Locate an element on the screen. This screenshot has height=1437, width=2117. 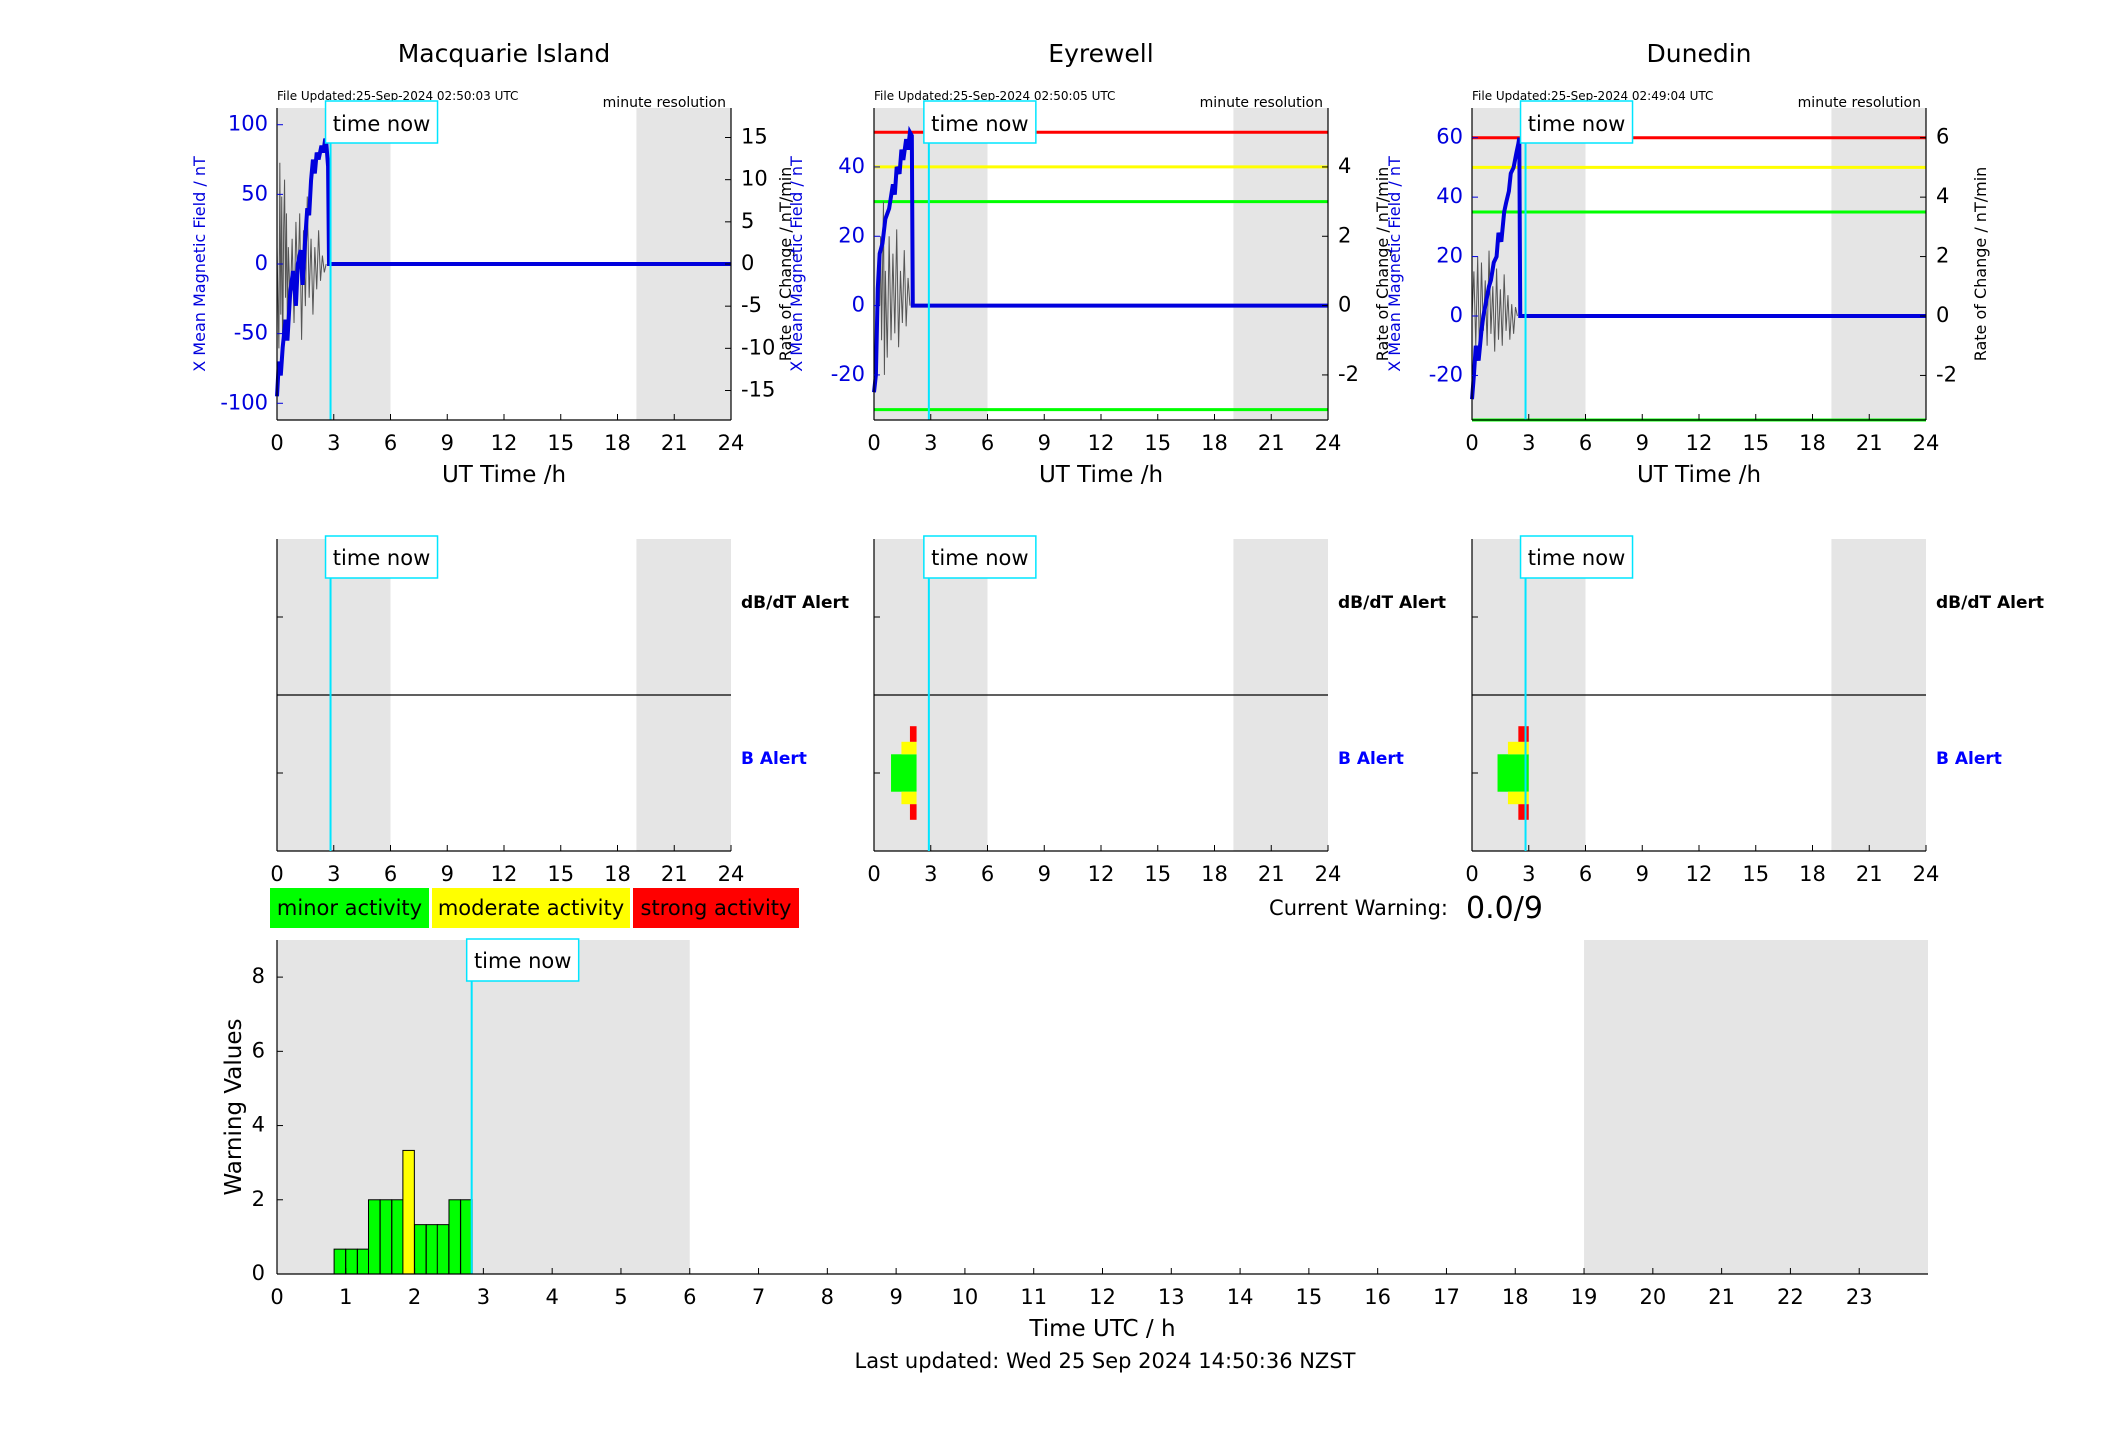
legend-label: moderate activity is located at coordinates (531, 908).